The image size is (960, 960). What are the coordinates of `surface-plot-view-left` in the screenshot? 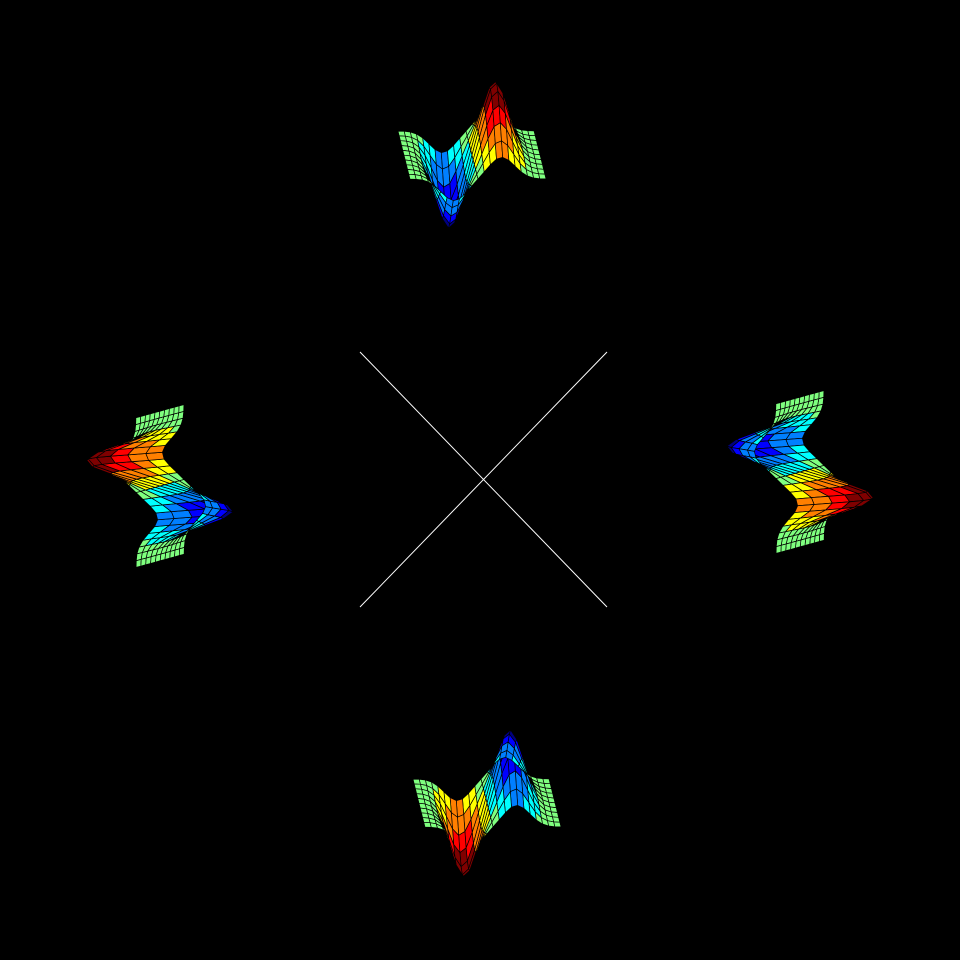 It's located at (160, 486).